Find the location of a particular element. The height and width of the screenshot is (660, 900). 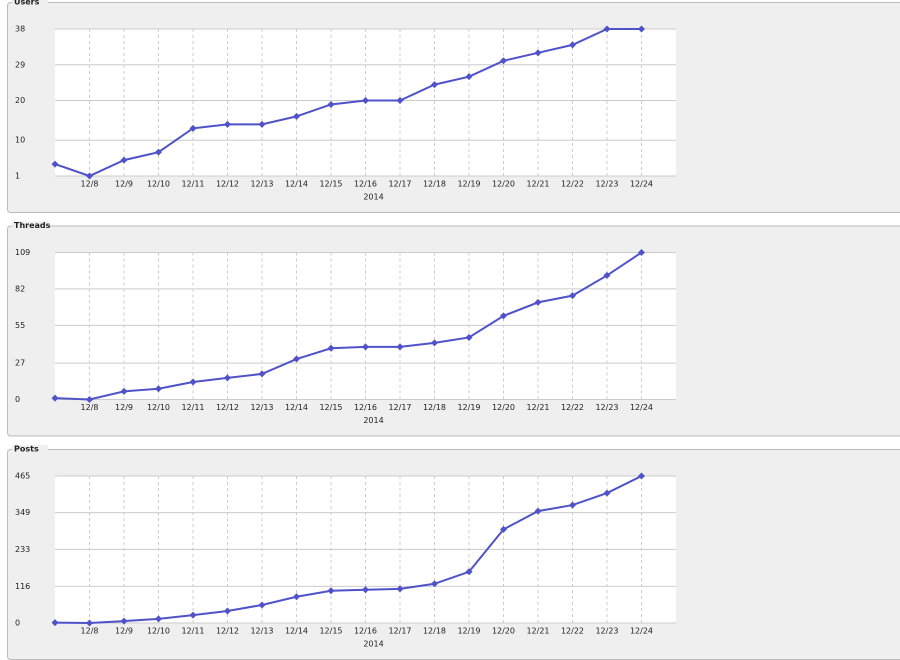

y-tick-label: 27 is located at coordinates (20, 363).